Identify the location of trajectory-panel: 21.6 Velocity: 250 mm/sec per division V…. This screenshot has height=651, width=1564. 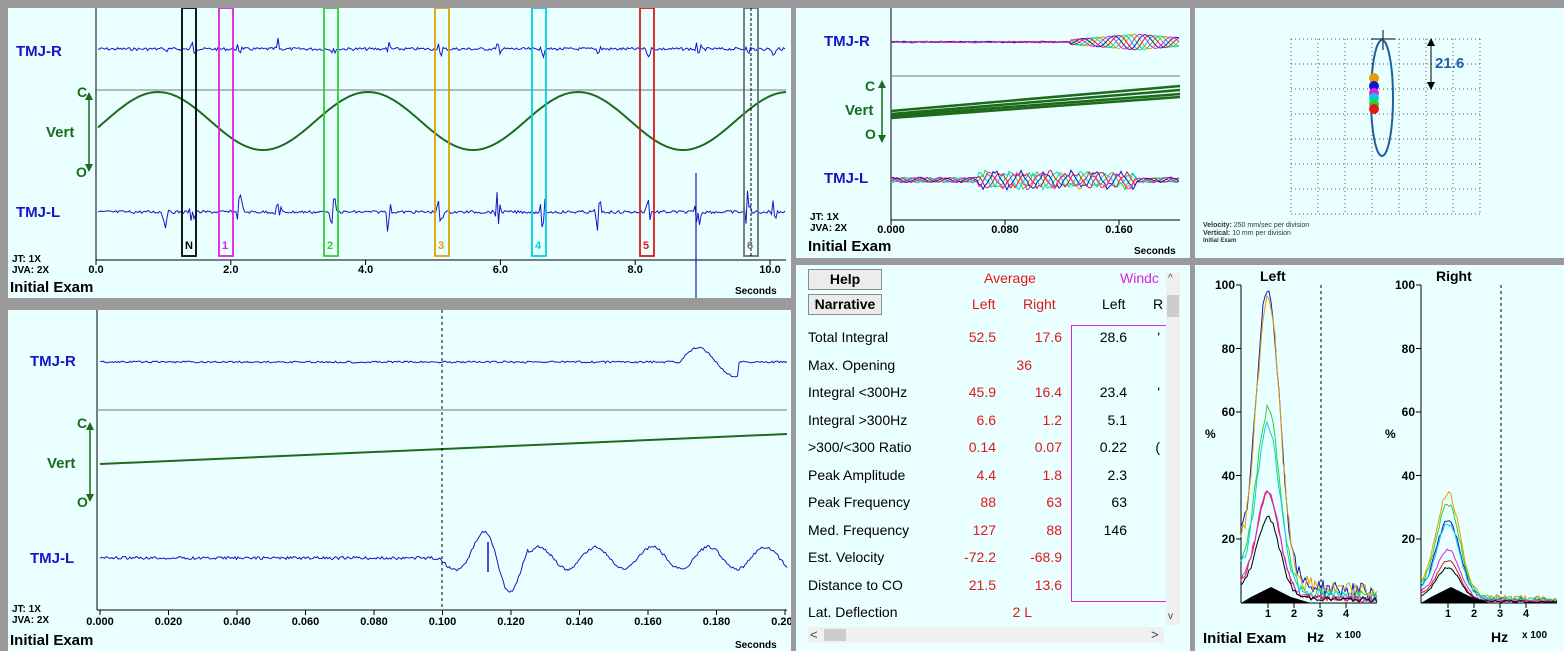
(1379, 133).